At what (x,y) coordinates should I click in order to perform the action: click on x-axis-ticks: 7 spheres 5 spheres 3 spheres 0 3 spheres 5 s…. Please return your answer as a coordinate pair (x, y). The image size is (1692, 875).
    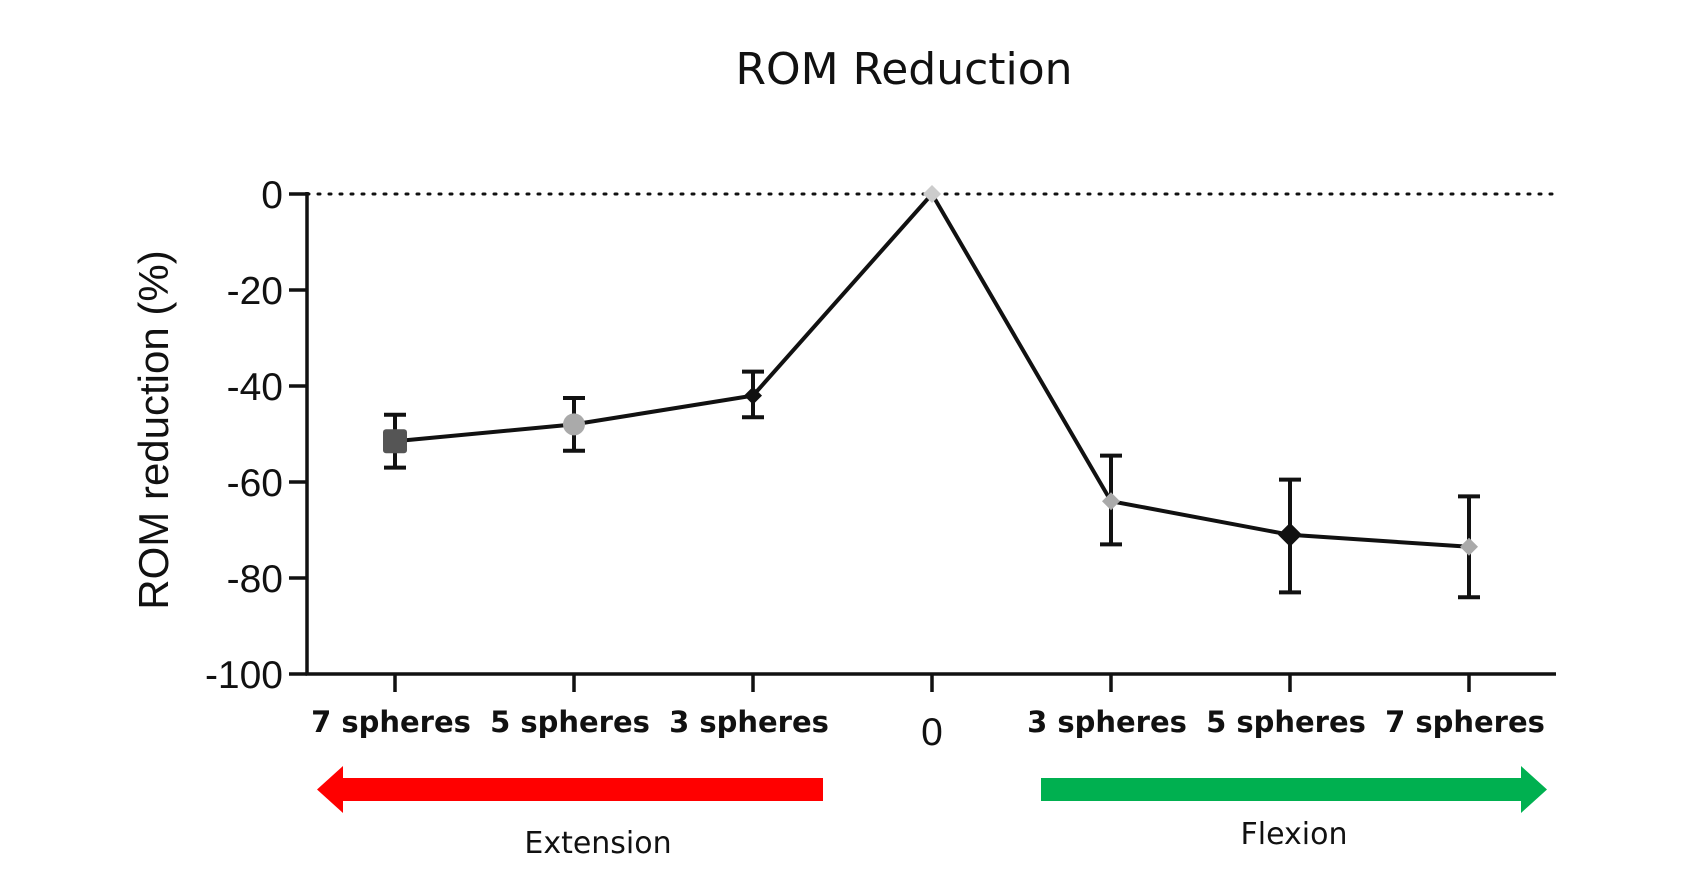
    Looking at the image, I should click on (928, 714).